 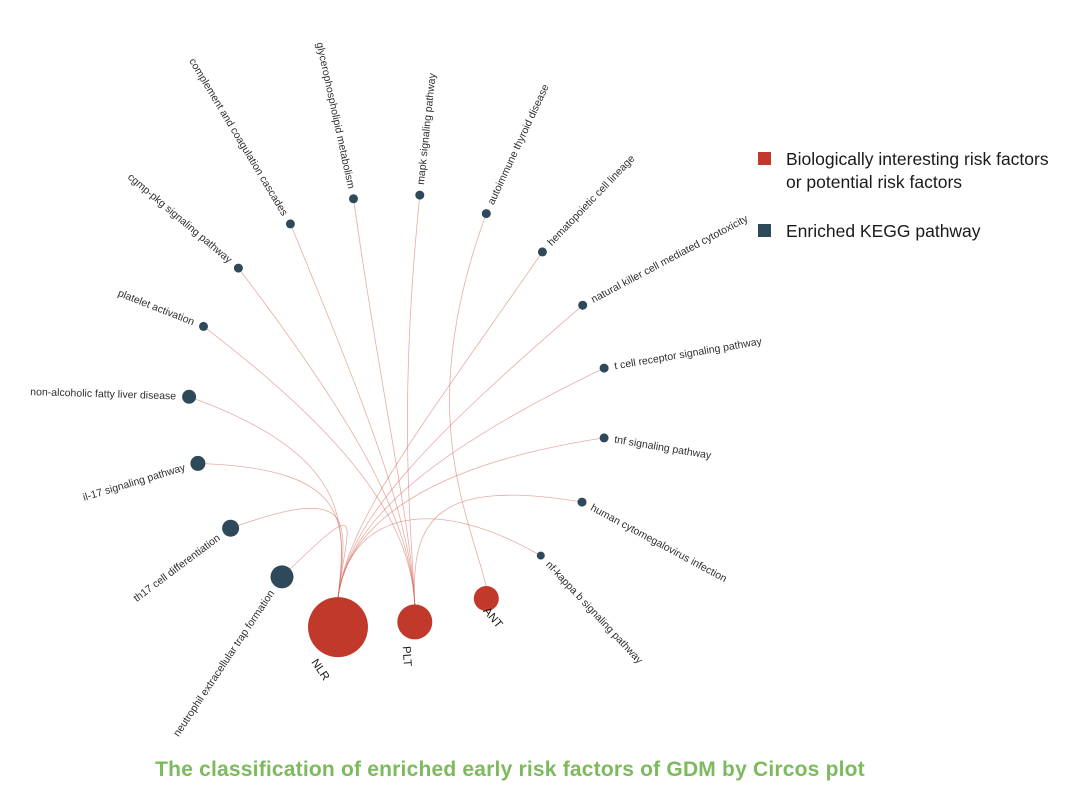 What do you see at coordinates (203, 326) in the screenshot?
I see `pathway-node-platelet` at bounding box center [203, 326].